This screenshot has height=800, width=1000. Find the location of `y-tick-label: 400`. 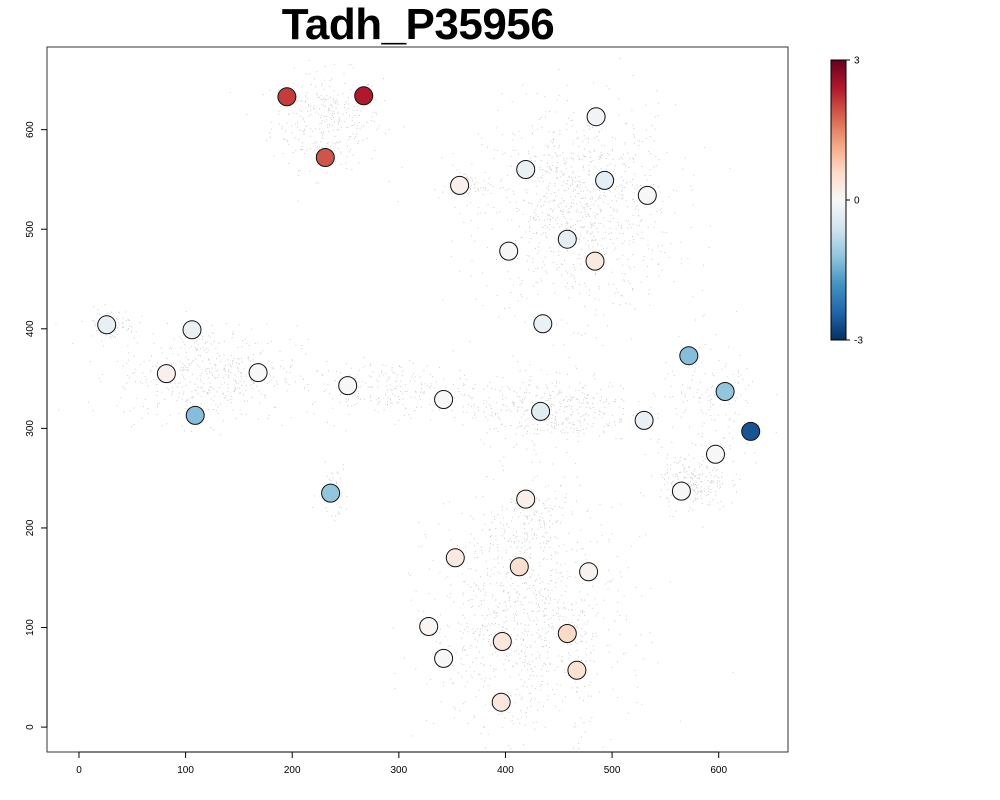

y-tick-label: 400 is located at coordinates (30, 328).